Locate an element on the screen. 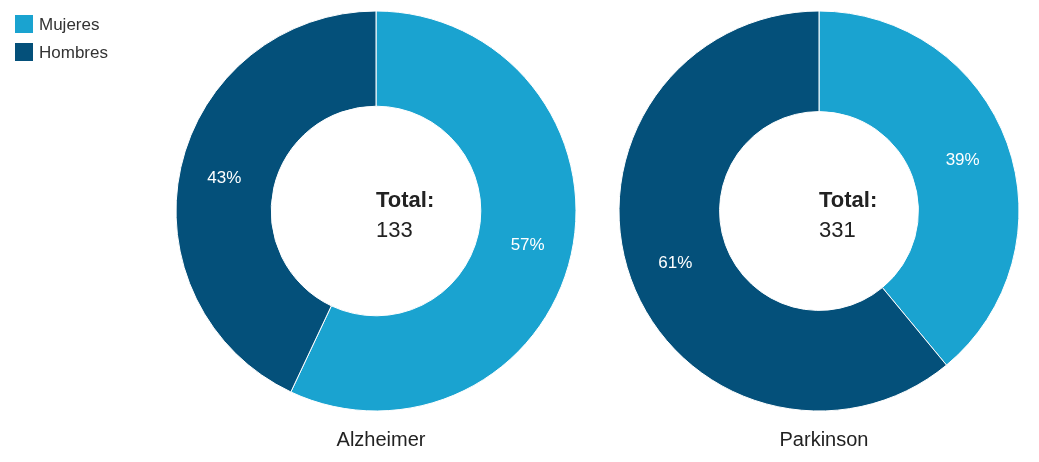  data-label: 43% is located at coordinates (224, 177).